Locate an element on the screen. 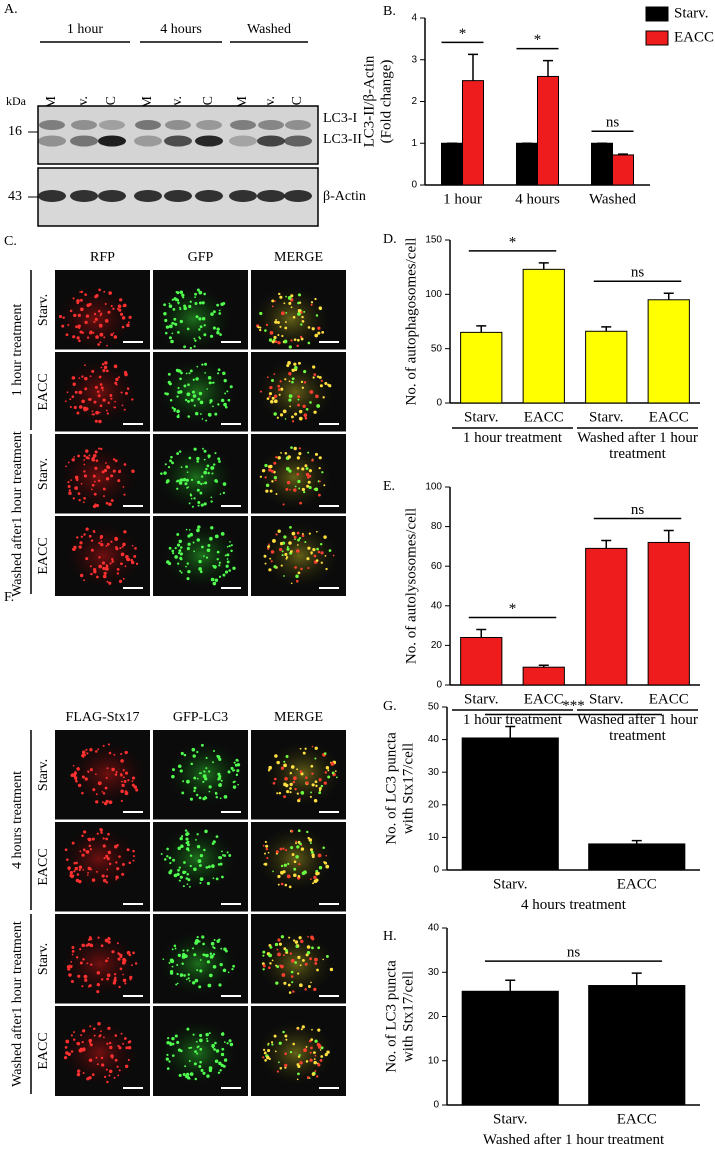  legend-swatch is located at coordinates (657, 38).